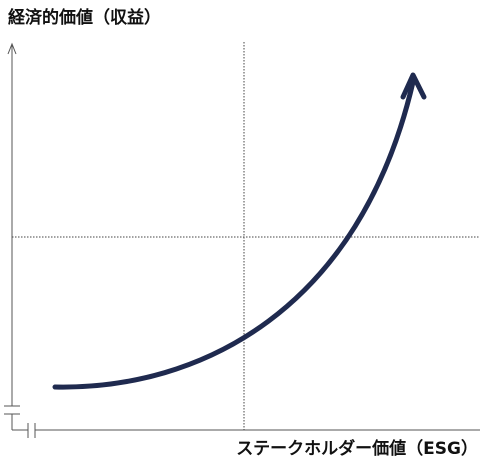  Describe the element at coordinates (12, 236) in the screenshot. I see `y-axis` at that location.